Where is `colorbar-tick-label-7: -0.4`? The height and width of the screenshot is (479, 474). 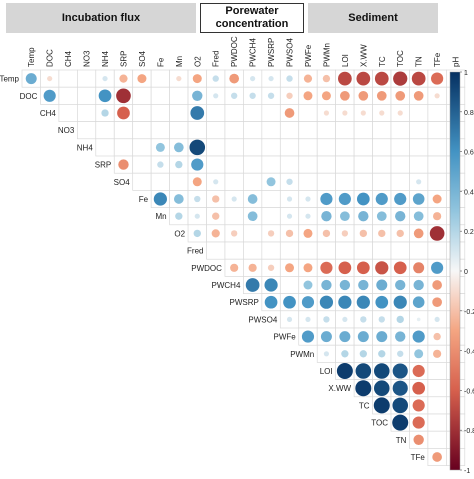 colorbar-tick-label-7: -0.4 is located at coordinates (469, 352).